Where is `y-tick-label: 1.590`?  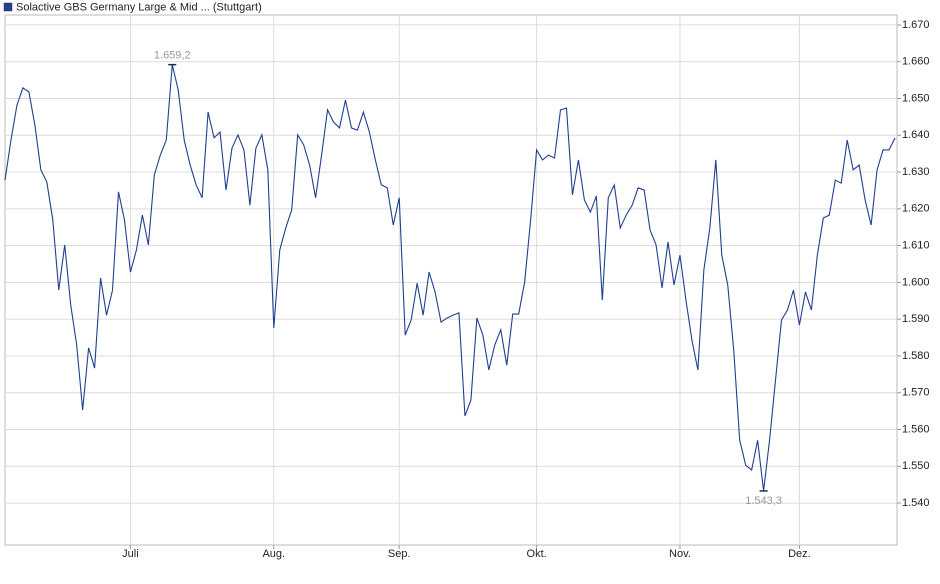 y-tick-label: 1.590 is located at coordinates (916, 319).